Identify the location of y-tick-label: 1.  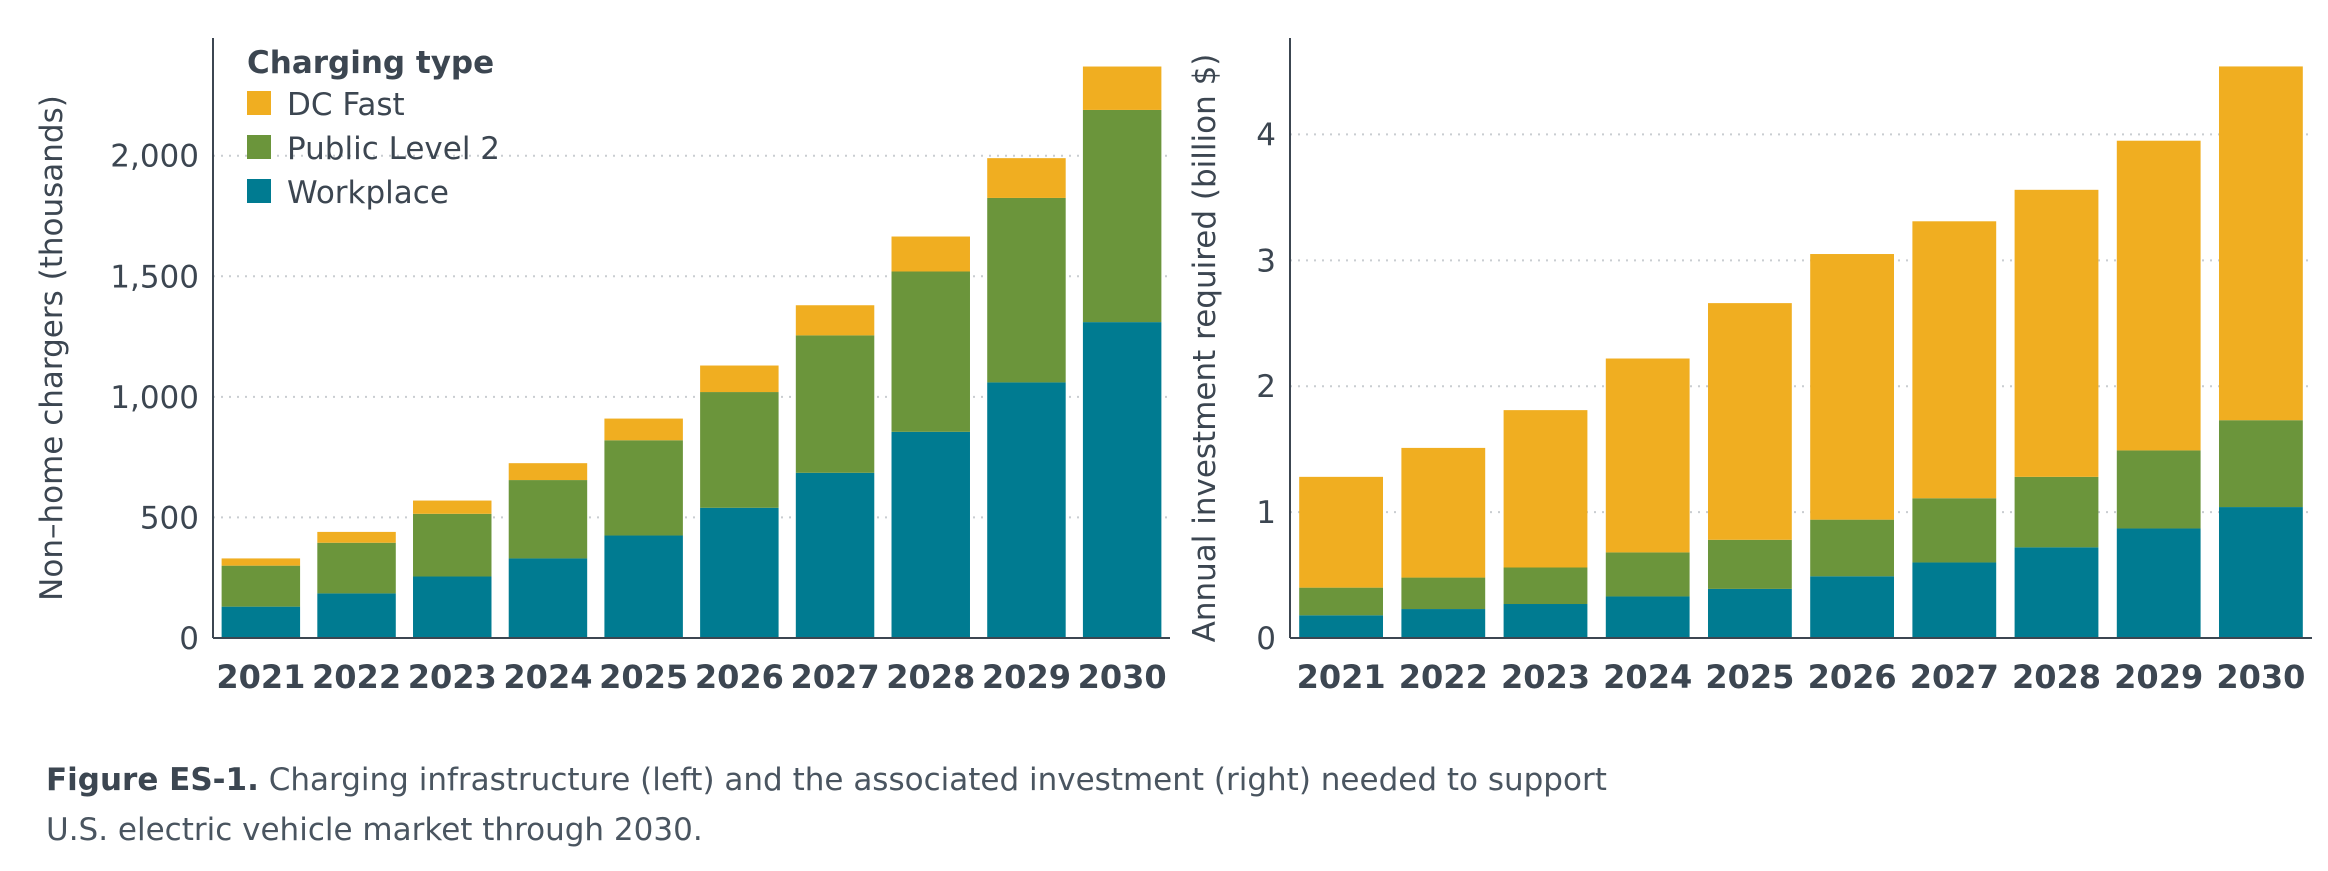
(1266, 513).